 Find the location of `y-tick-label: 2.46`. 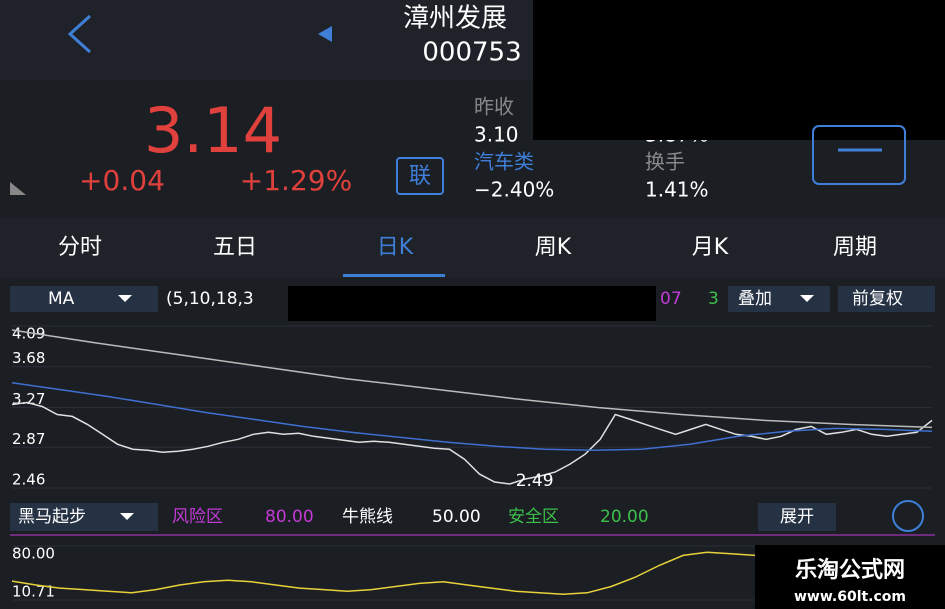

y-tick-label: 2.46 is located at coordinates (28, 480).